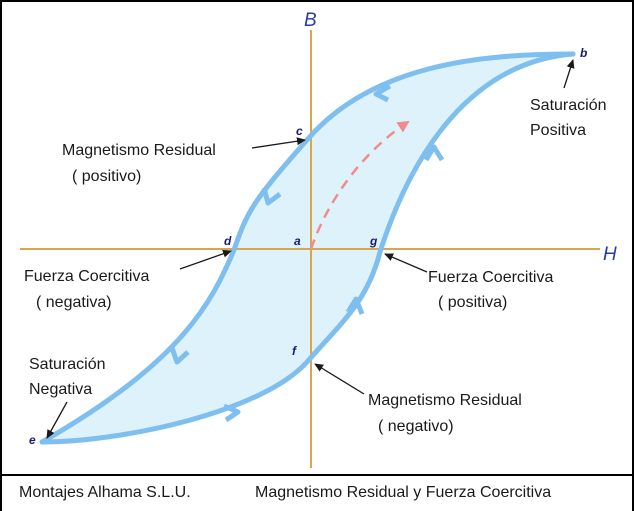  I want to click on pointer-saturation-positive, so click(569, 74).